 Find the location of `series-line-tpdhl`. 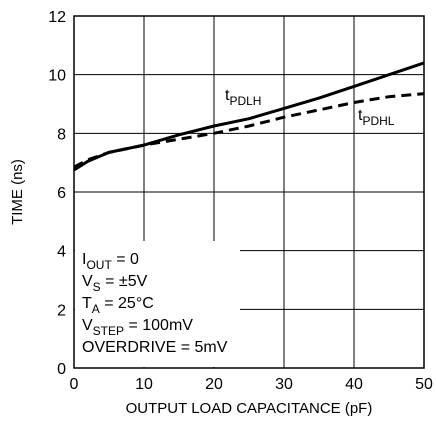

series-line-tpdhl is located at coordinates (249, 130).